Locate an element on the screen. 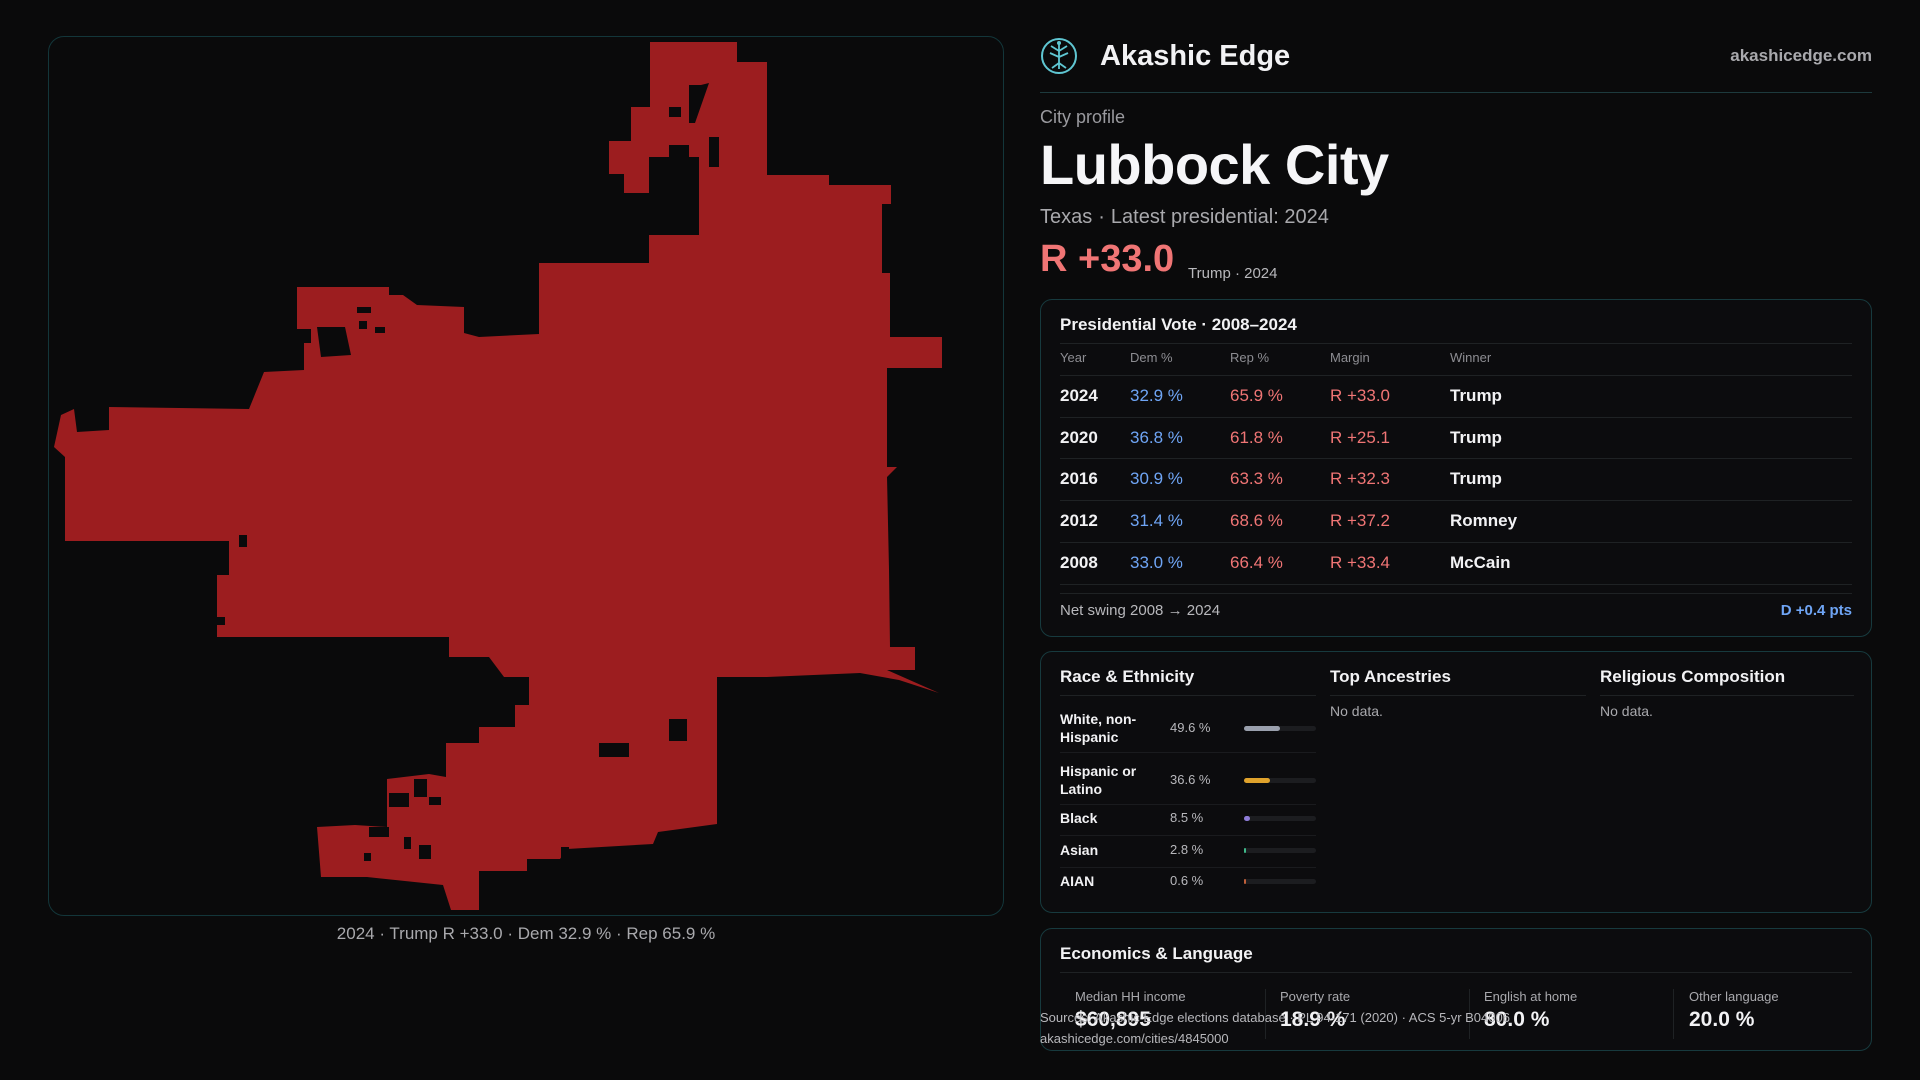  stat-value: 80.0 % is located at coordinates (1517, 1019).